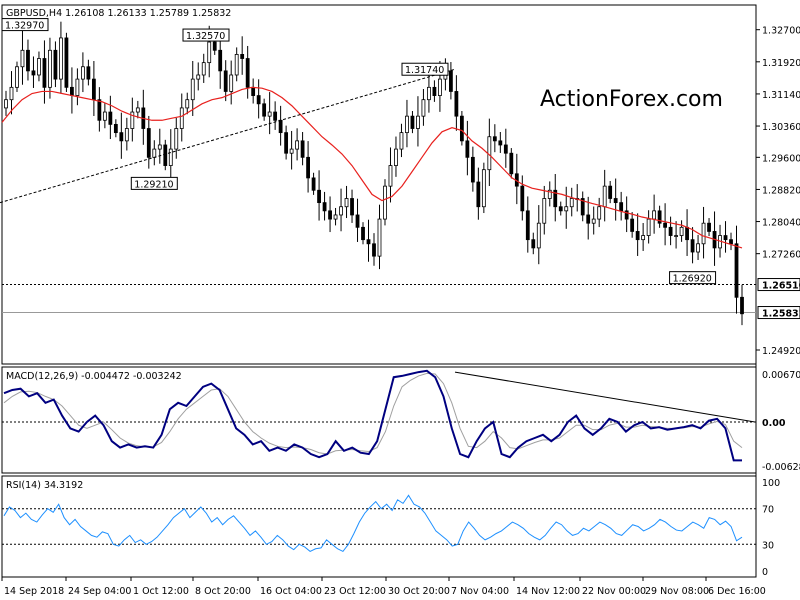 This screenshot has height=600, width=800. I want to click on rsi-y-label: 0, so click(765, 572).